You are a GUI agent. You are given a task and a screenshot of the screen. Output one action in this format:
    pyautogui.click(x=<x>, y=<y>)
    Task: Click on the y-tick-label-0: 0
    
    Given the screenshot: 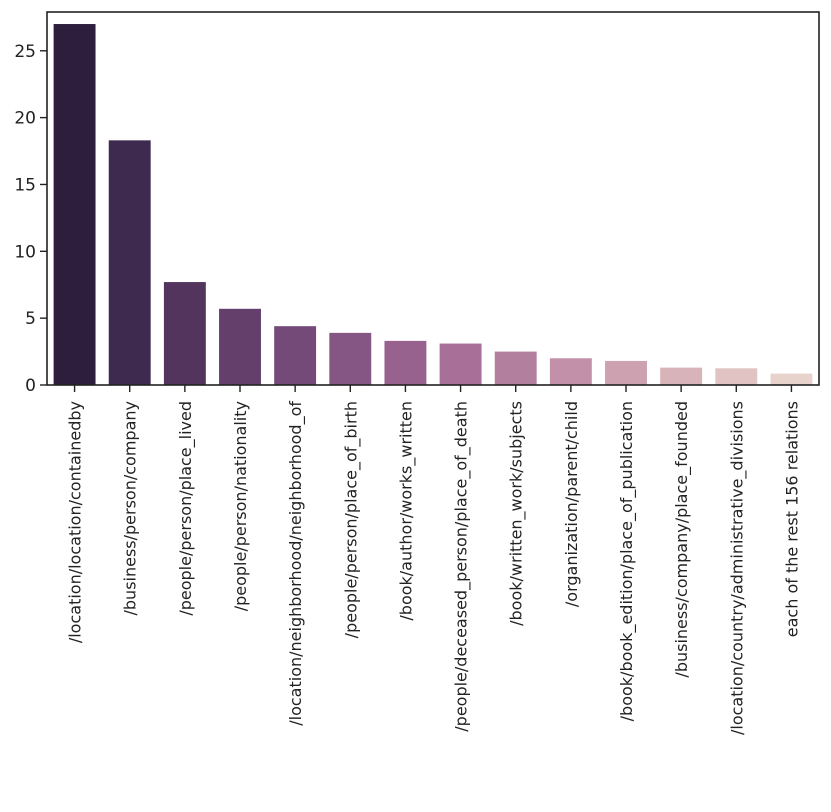 What is the action you would take?
    pyautogui.click(x=30, y=386)
    